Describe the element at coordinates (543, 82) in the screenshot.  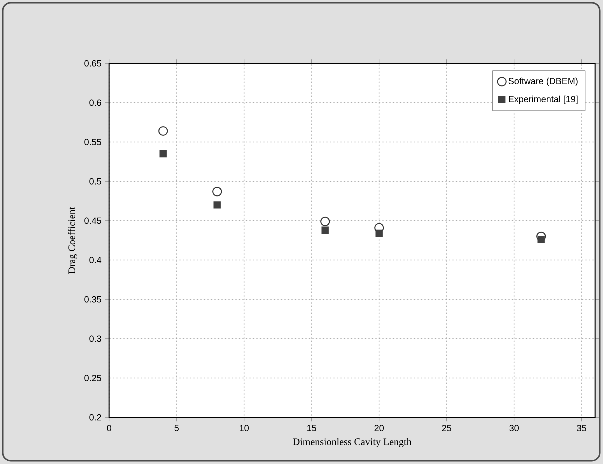
I see `legend-label: Software (DBEM)` at that location.